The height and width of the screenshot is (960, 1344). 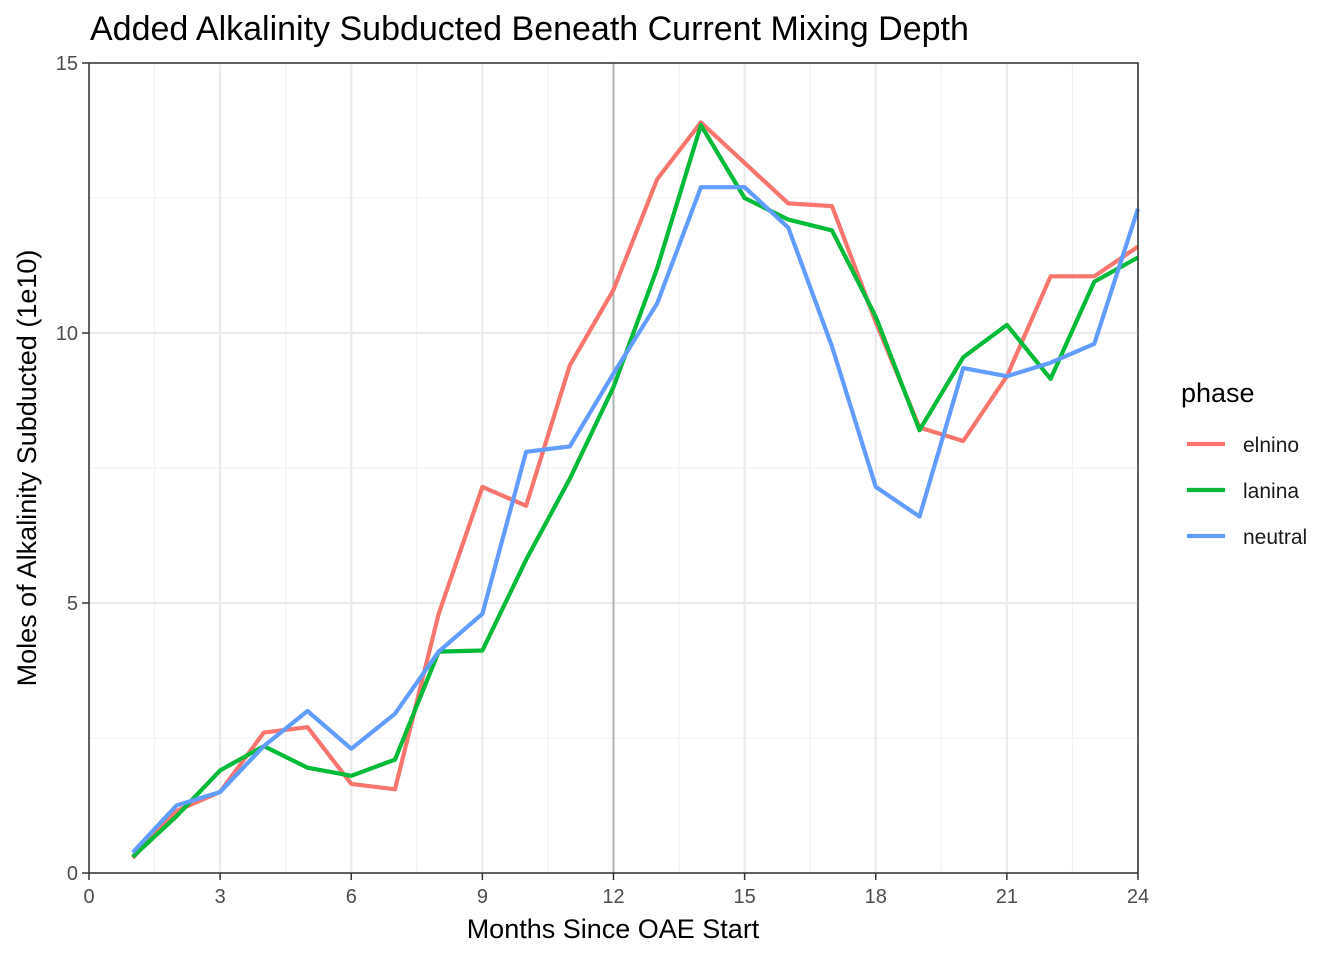 I want to click on y-tick-label: 15, so click(x=67, y=64).